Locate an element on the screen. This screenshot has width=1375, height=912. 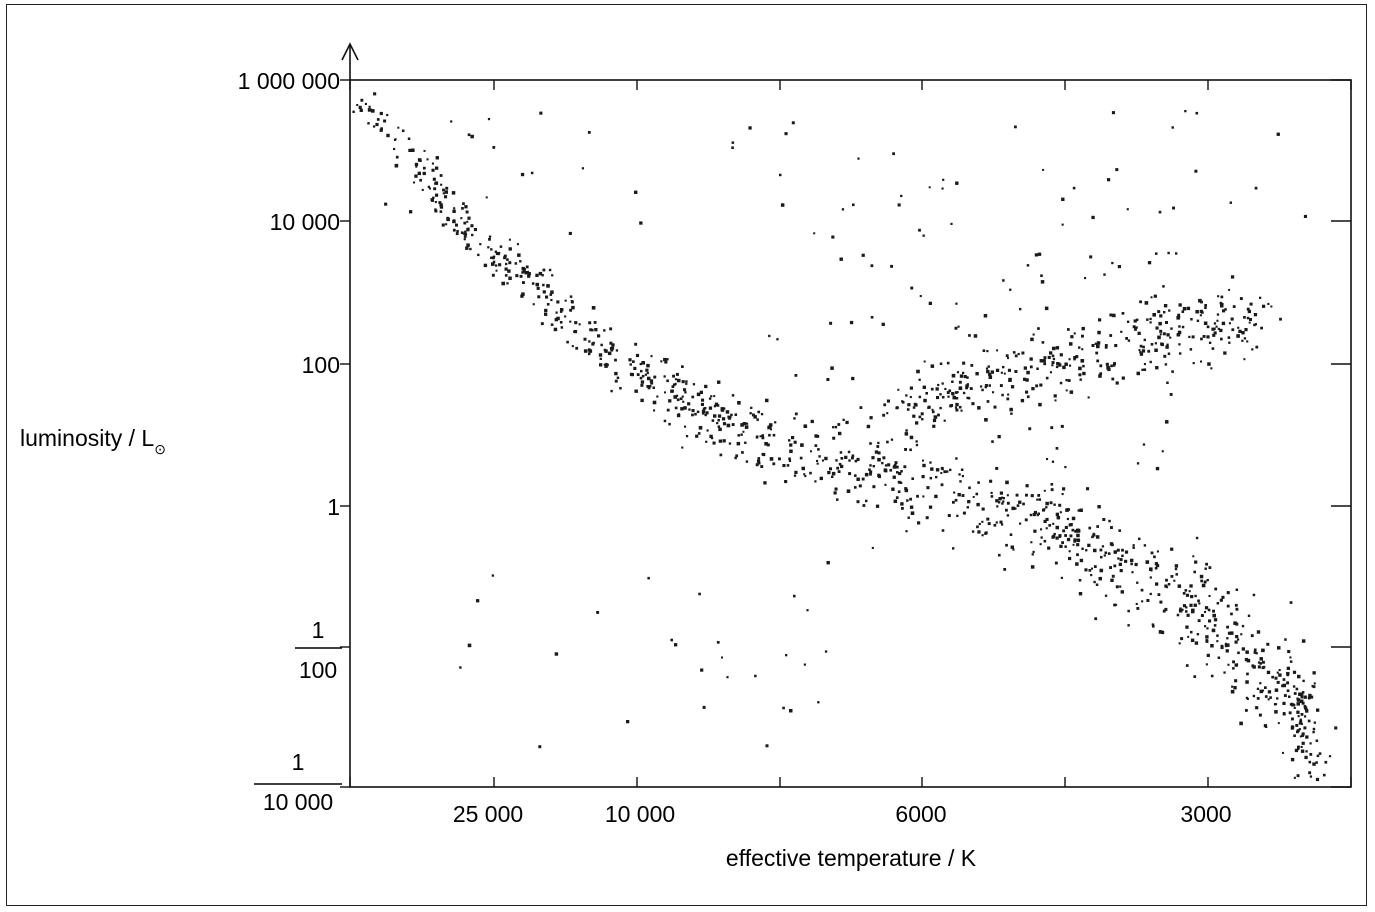
y-tick-fraction-numerator: 1 is located at coordinates (298, 762).